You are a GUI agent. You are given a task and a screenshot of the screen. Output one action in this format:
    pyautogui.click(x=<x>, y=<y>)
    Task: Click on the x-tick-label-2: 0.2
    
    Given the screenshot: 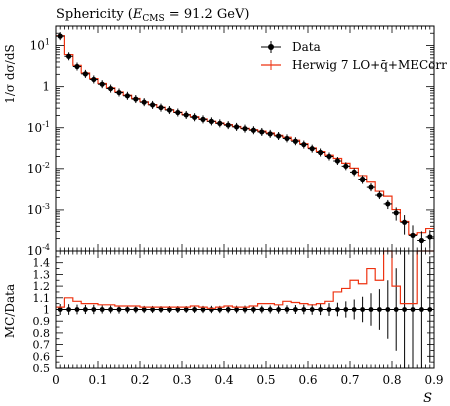 What is the action you would take?
    pyautogui.click(x=139, y=380)
    